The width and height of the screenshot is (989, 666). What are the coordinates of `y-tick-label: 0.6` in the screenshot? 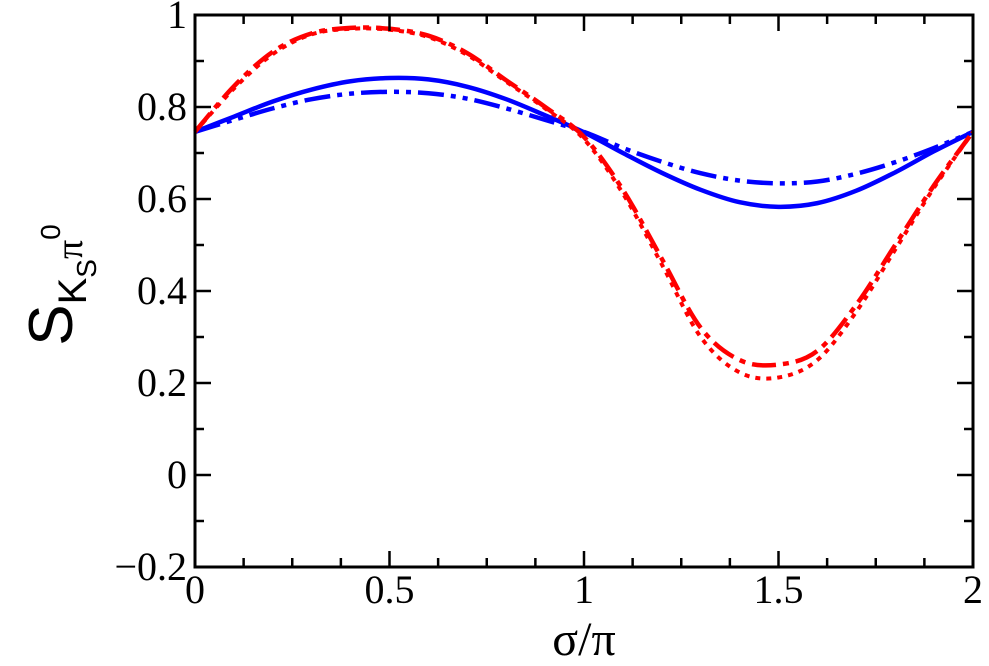 It's located at (162, 198).